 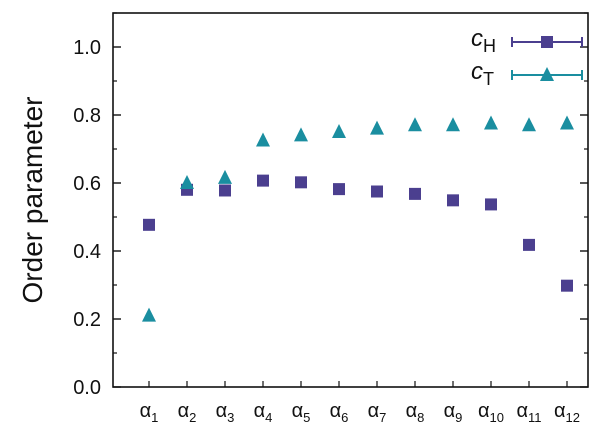 I want to click on y-tick-label: 0.2, so click(x=87, y=320).